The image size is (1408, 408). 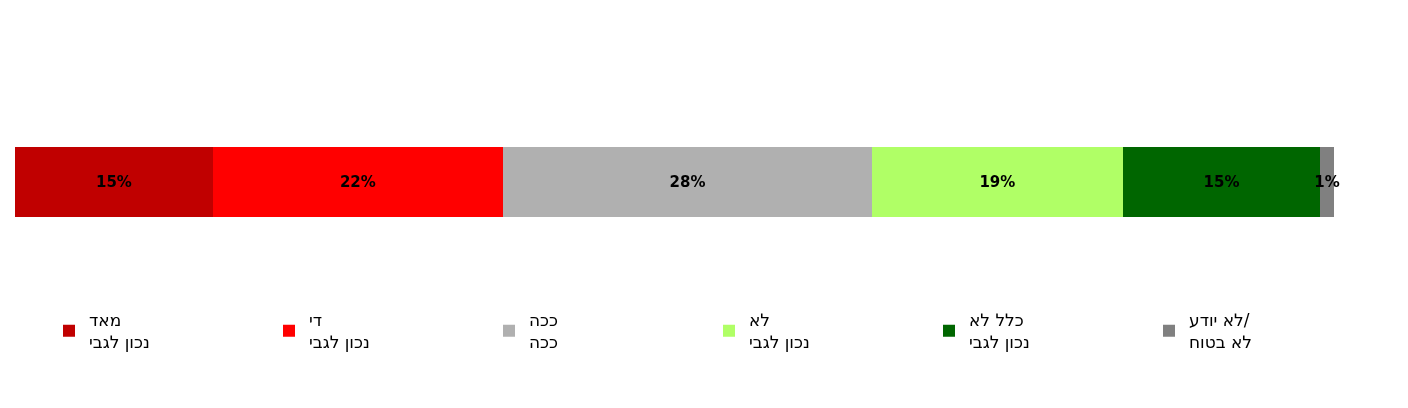 I want to click on legend-label: כלל לא נכון לגבי, so click(x=999, y=331).